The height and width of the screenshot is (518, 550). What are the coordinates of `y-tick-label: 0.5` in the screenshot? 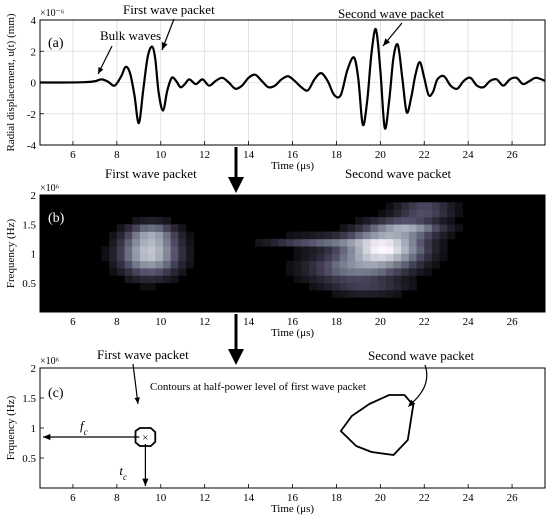 It's located at (29, 459).